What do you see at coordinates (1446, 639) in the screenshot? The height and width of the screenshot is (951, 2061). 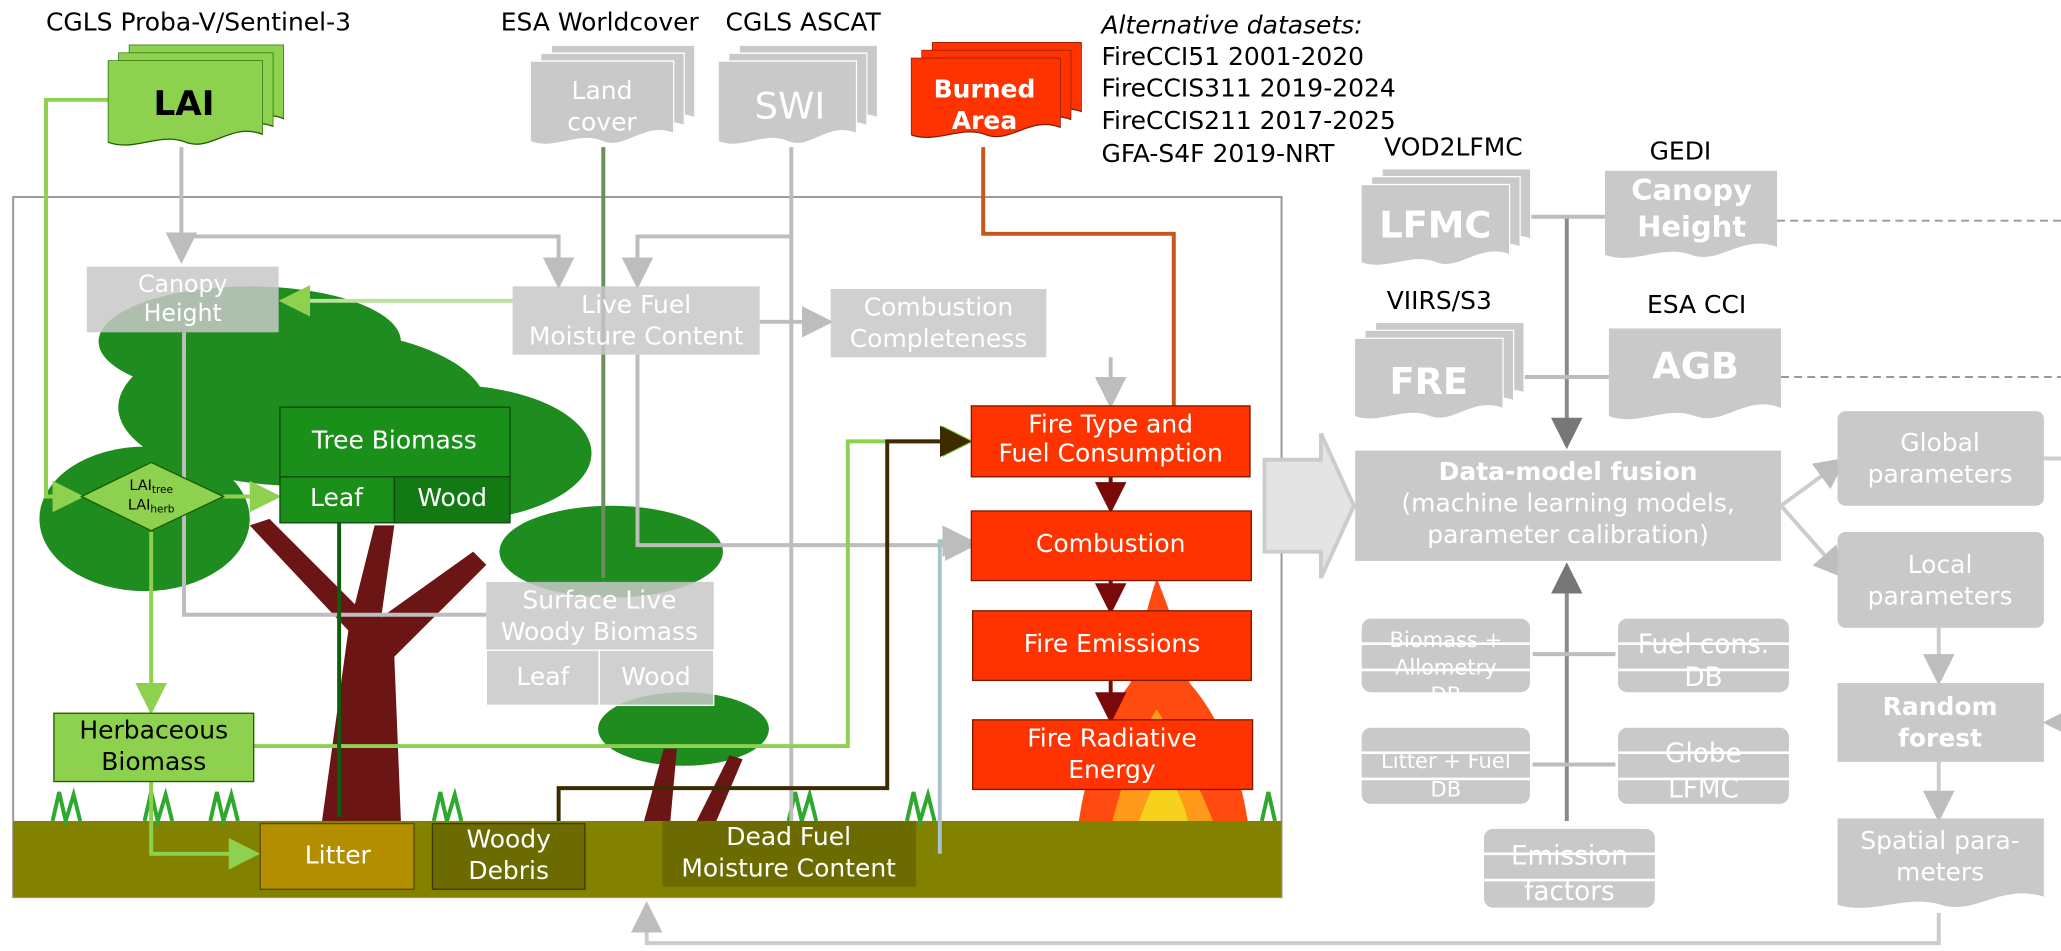 I see `label: Biomass +` at bounding box center [1446, 639].